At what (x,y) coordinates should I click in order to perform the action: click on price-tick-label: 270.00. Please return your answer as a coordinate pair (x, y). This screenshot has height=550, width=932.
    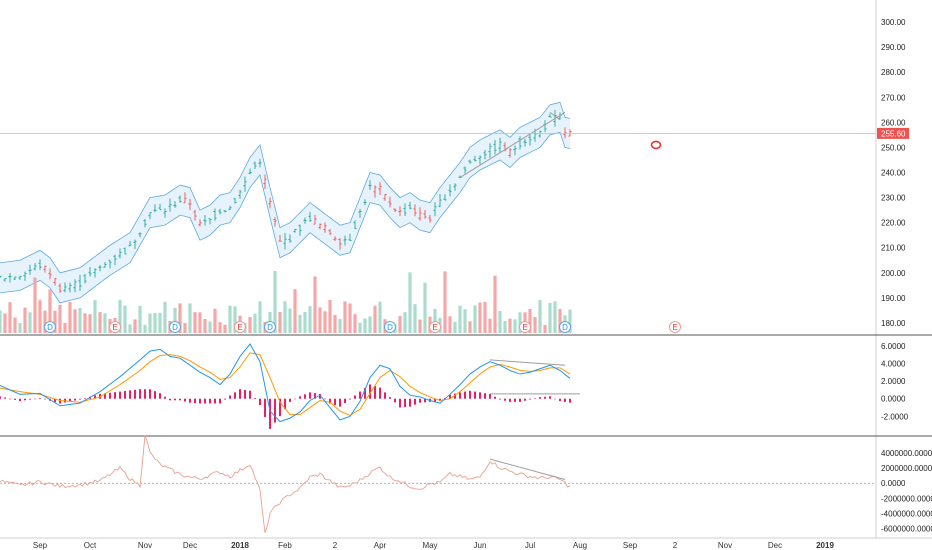
    Looking at the image, I should click on (893, 97).